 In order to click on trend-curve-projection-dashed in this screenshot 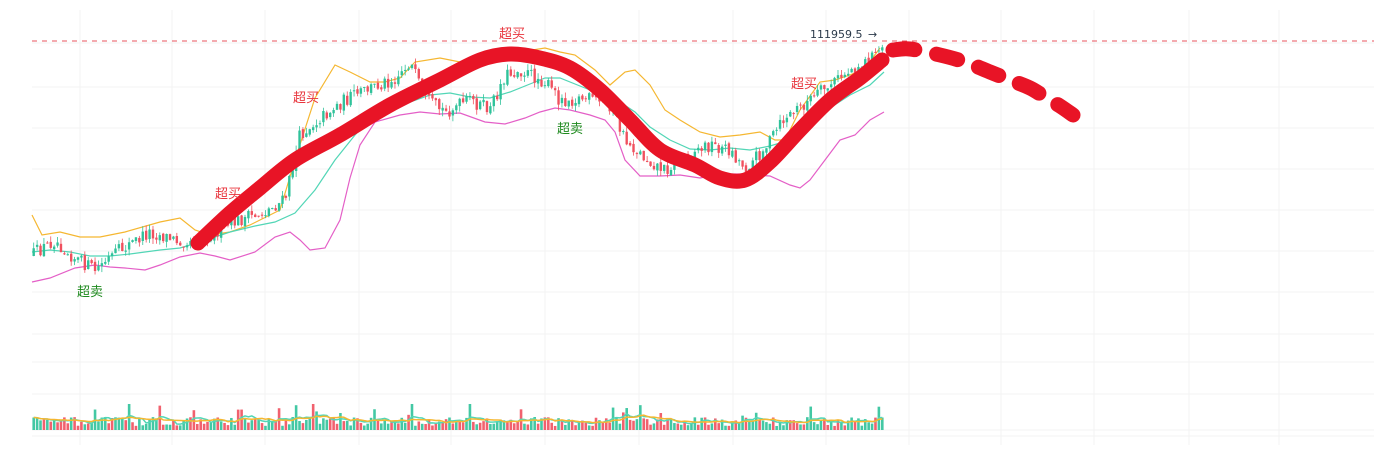, I will do `click(983, 82)`.